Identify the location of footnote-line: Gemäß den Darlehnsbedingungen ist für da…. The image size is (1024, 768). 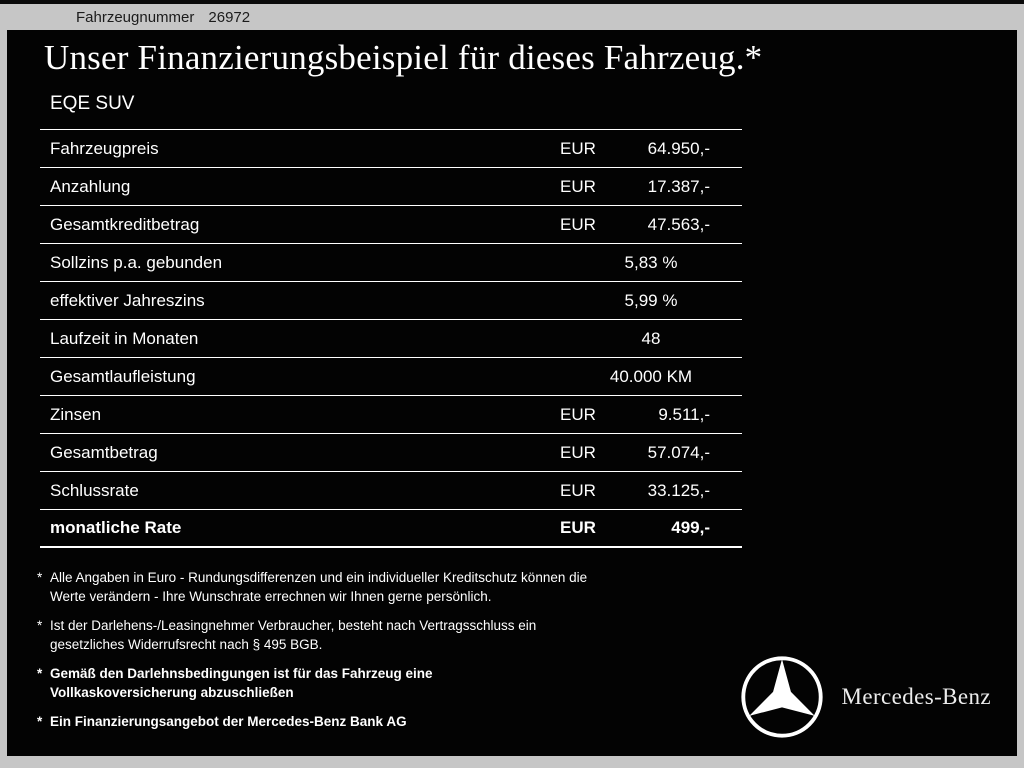
(241, 673).